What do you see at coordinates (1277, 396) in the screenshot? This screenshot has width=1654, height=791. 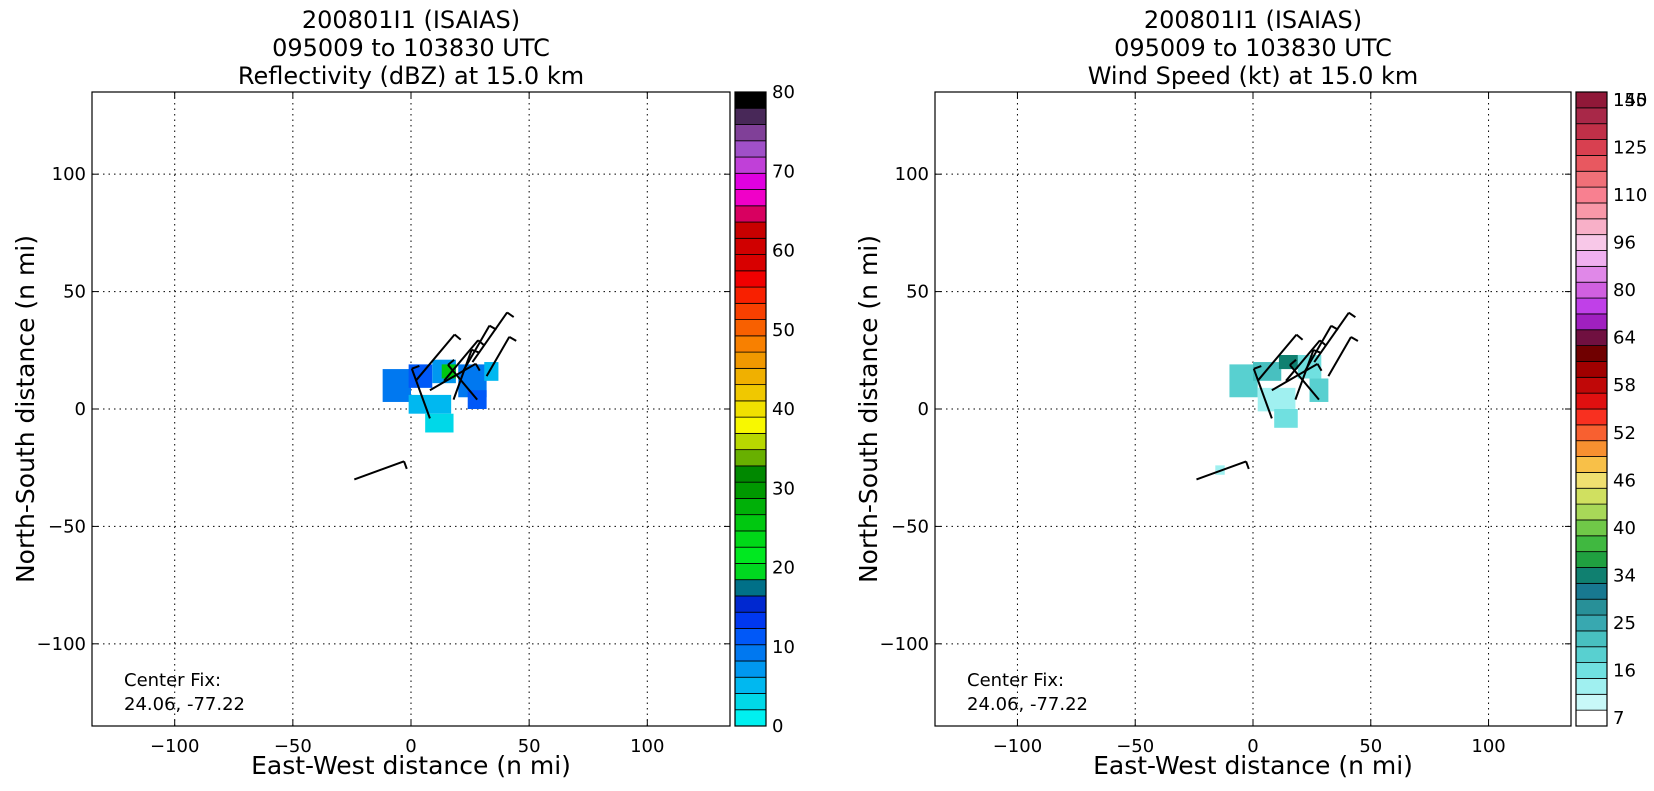 I see `data-layer` at bounding box center [1277, 396].